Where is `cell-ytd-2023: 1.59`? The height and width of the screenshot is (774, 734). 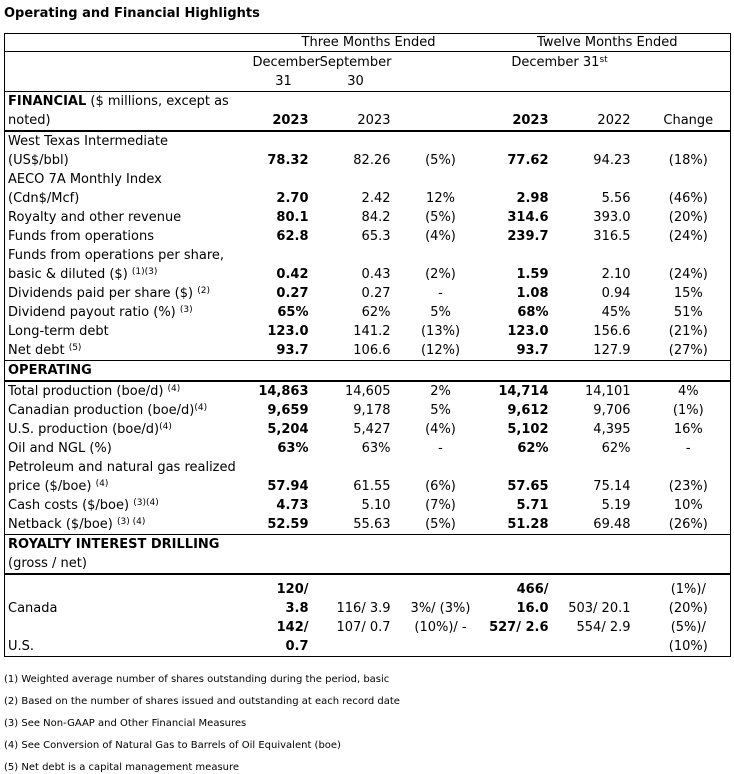 cell-ytd-2023: 1.59 is located at coordinates (532, 274).